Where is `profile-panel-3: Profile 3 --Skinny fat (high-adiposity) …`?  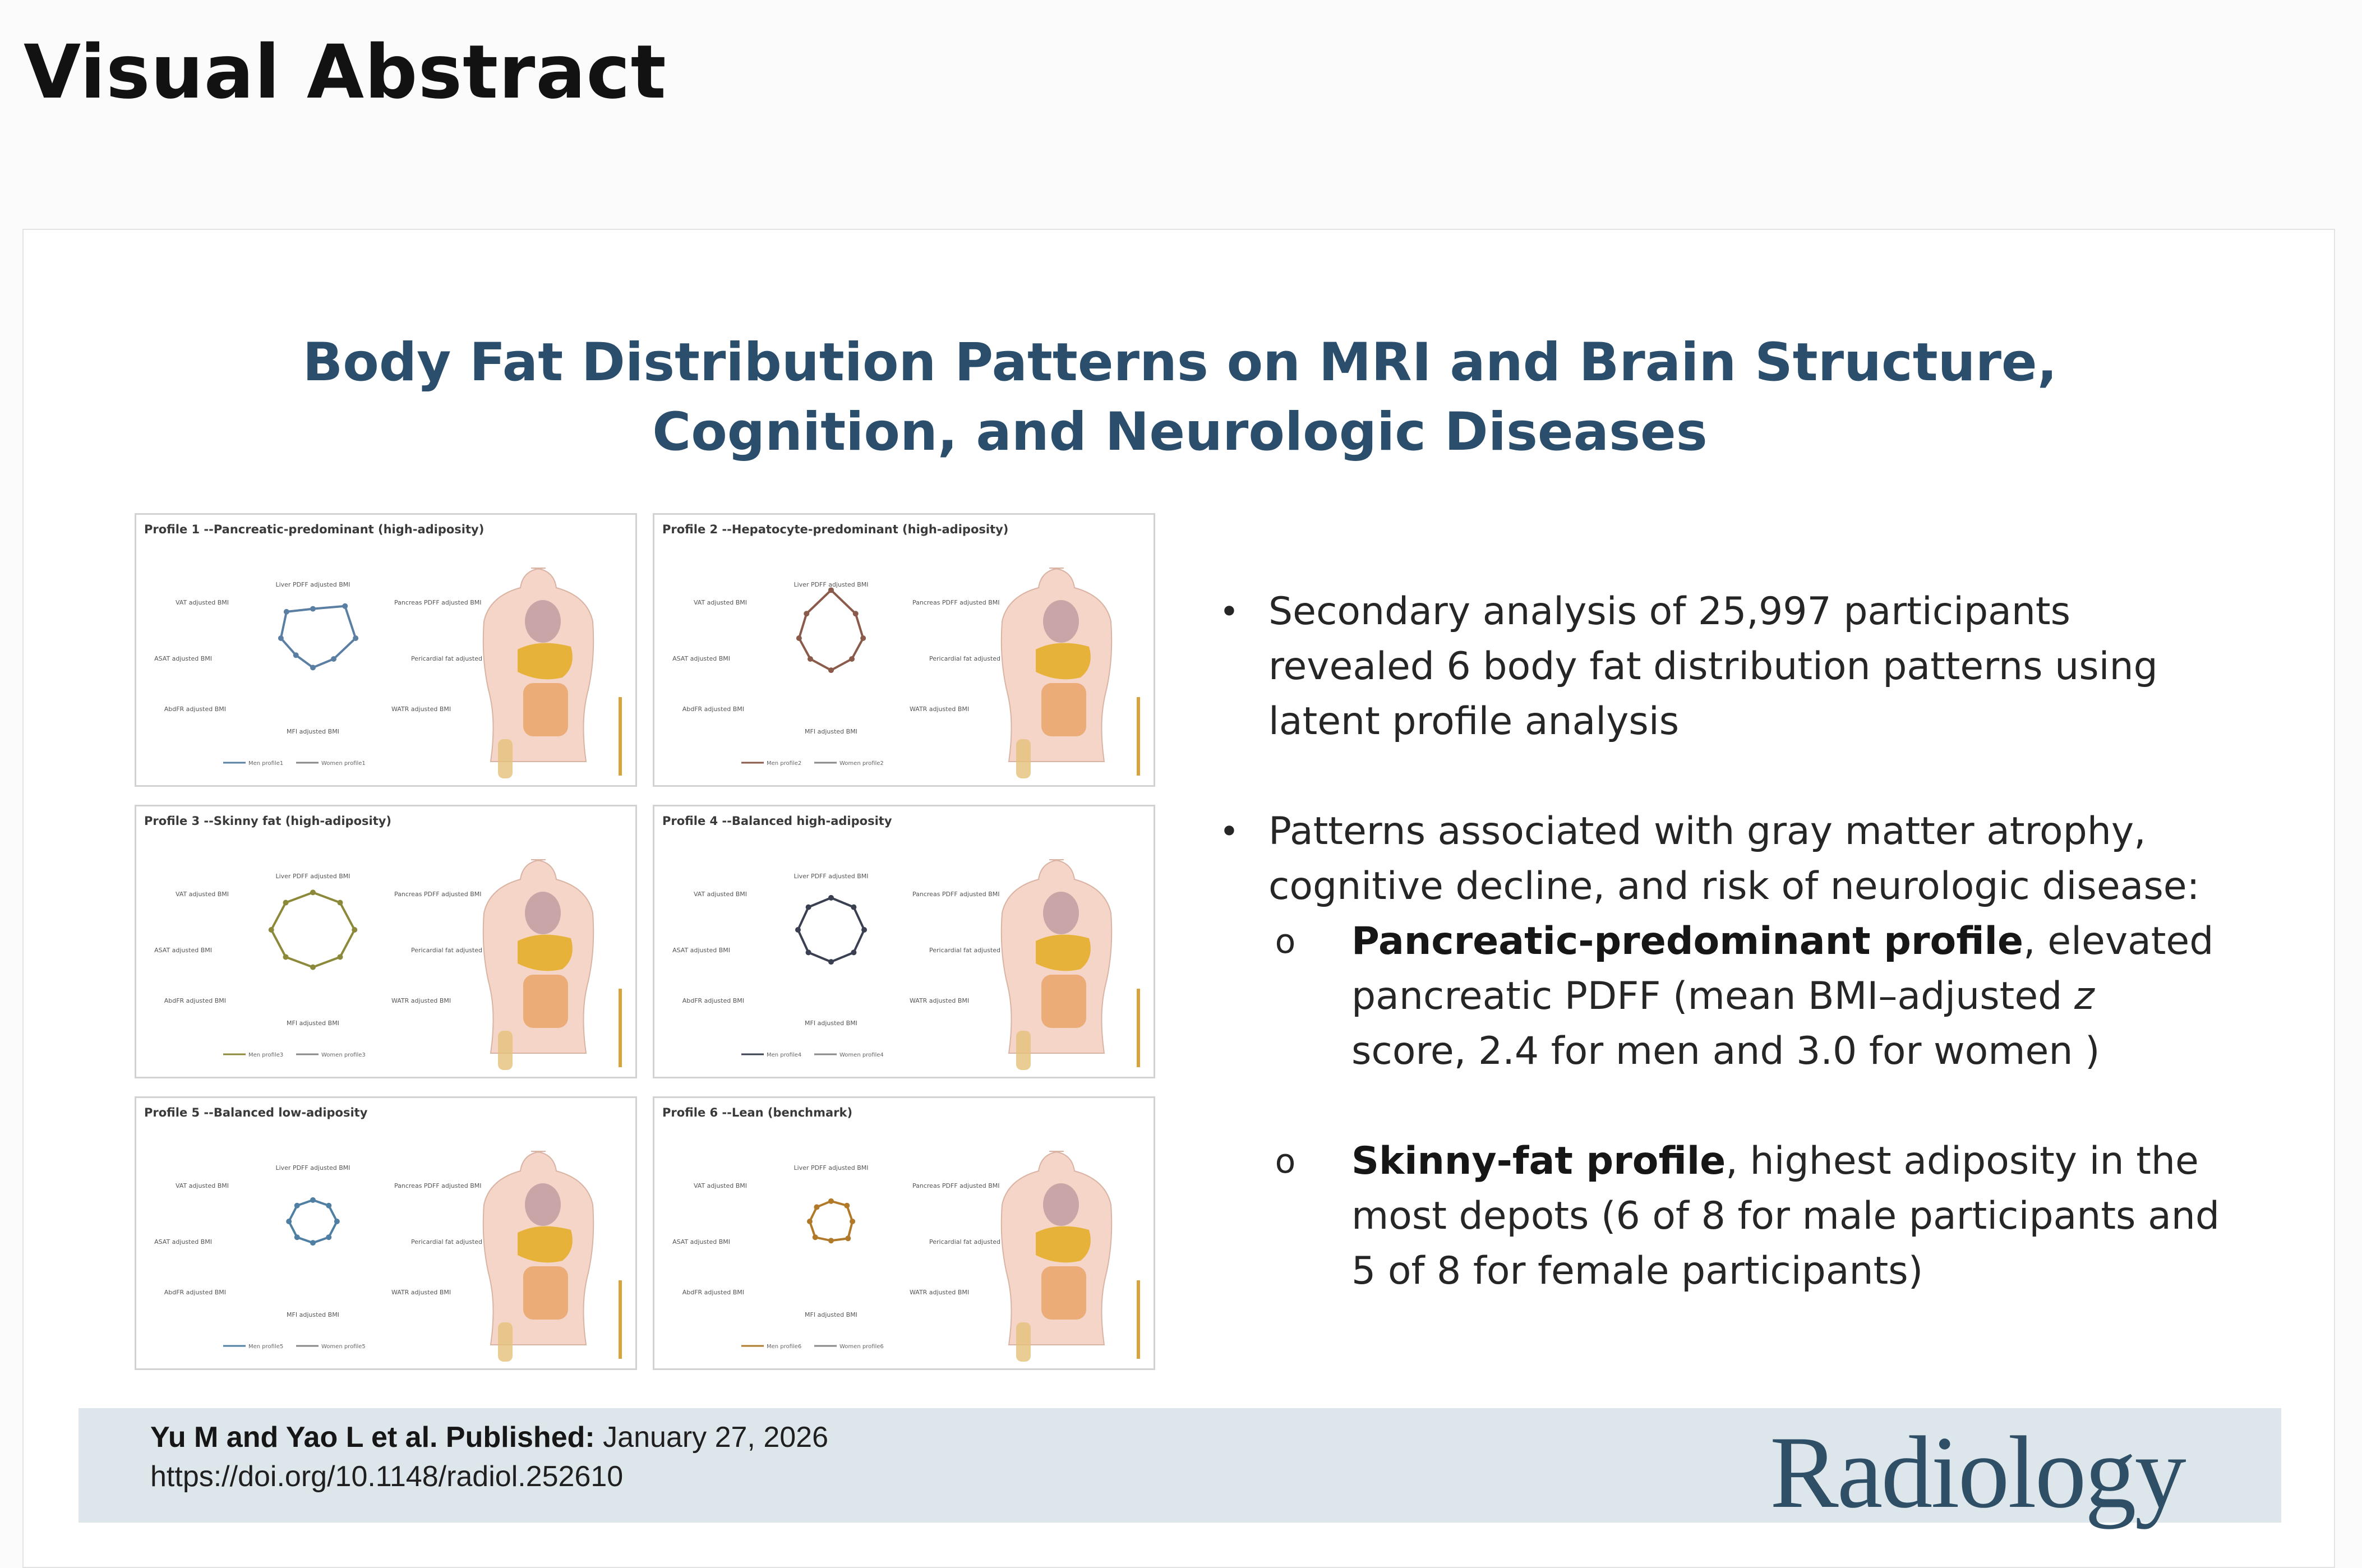
profile-panel-3: Profile 3 --Skinny fat (high-adiposity) … is located at coordinates (386, 941).